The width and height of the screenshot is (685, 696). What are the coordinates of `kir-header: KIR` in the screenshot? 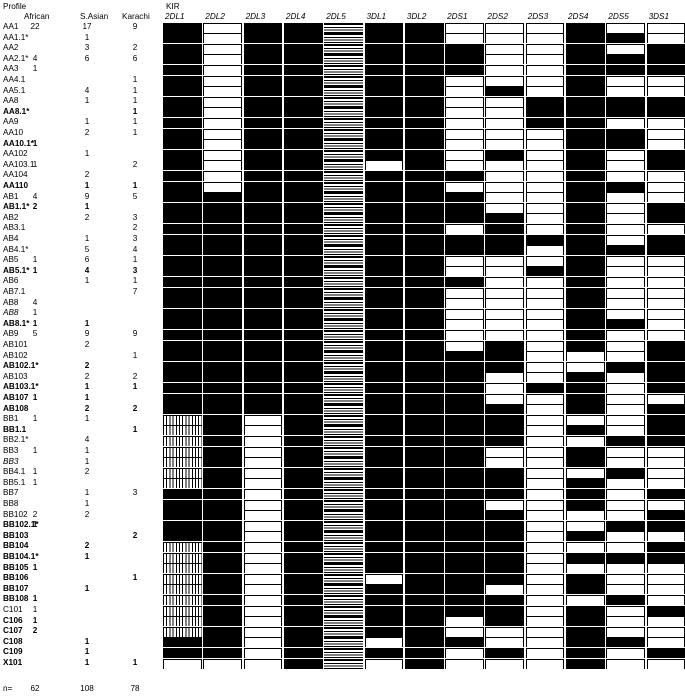 It's located at (173, 6).